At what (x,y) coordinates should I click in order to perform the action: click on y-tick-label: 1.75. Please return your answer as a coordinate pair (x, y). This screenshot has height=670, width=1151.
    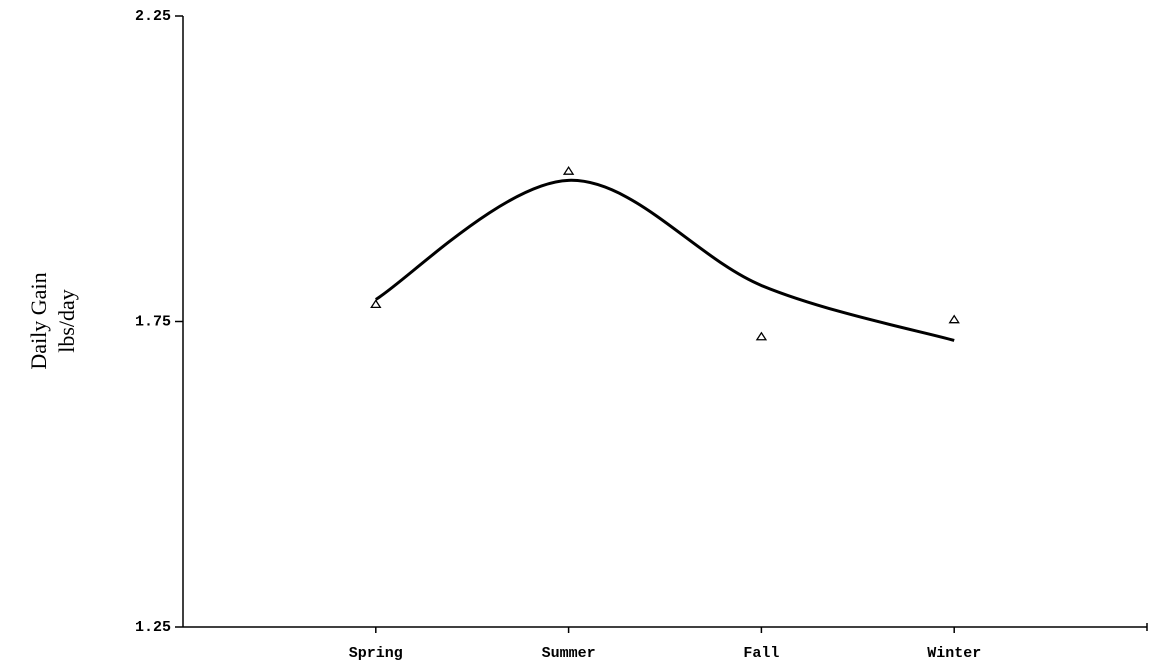
    Looking at the image, I should click on (153, 321).